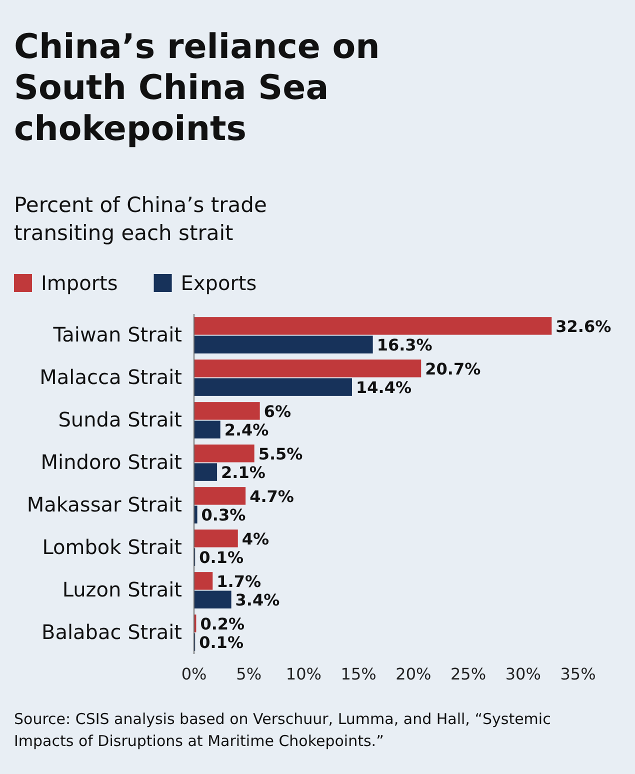 Image resolution: width=635 pixels, height=774 pixels. What do you see at coordinates (117, 334) in the screenshot?
I see `y-tick-label: Taiwan Strait` at bounding box center [117, 334].